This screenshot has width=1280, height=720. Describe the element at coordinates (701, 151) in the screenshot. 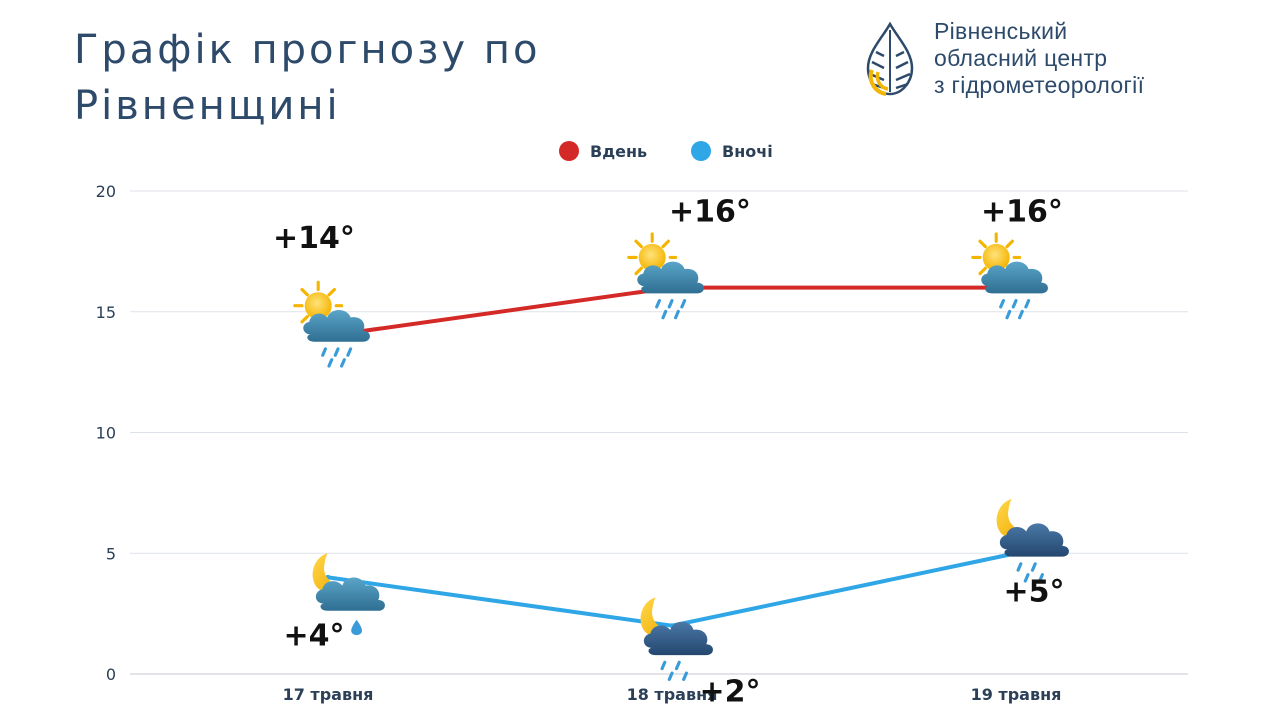

I see `legend-marker-night` at that location.